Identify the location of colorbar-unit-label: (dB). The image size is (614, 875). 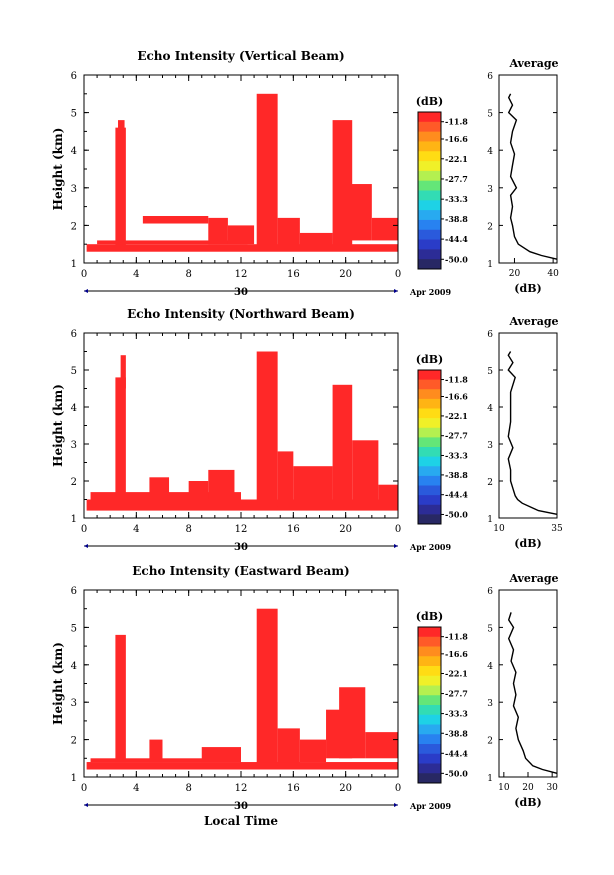
(429, 359).